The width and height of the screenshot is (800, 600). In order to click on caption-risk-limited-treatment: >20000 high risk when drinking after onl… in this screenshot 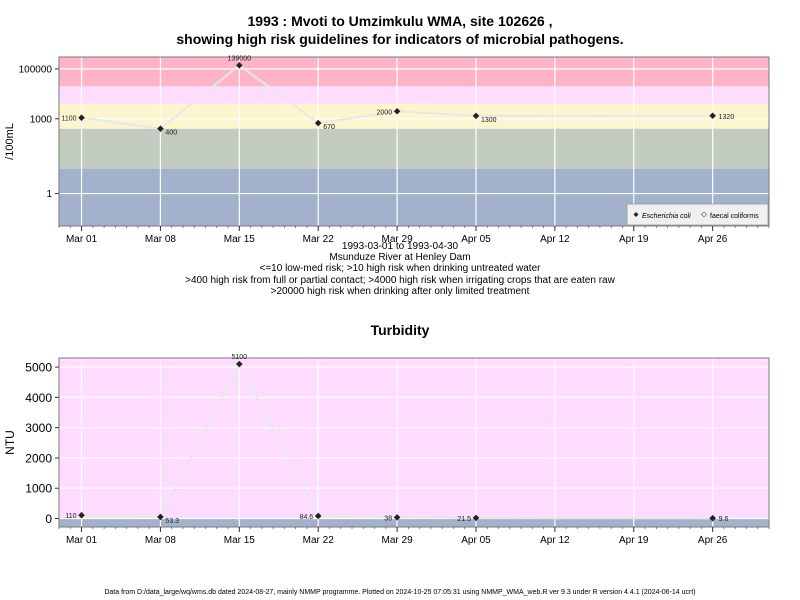, I will do `click(400, 291)`.